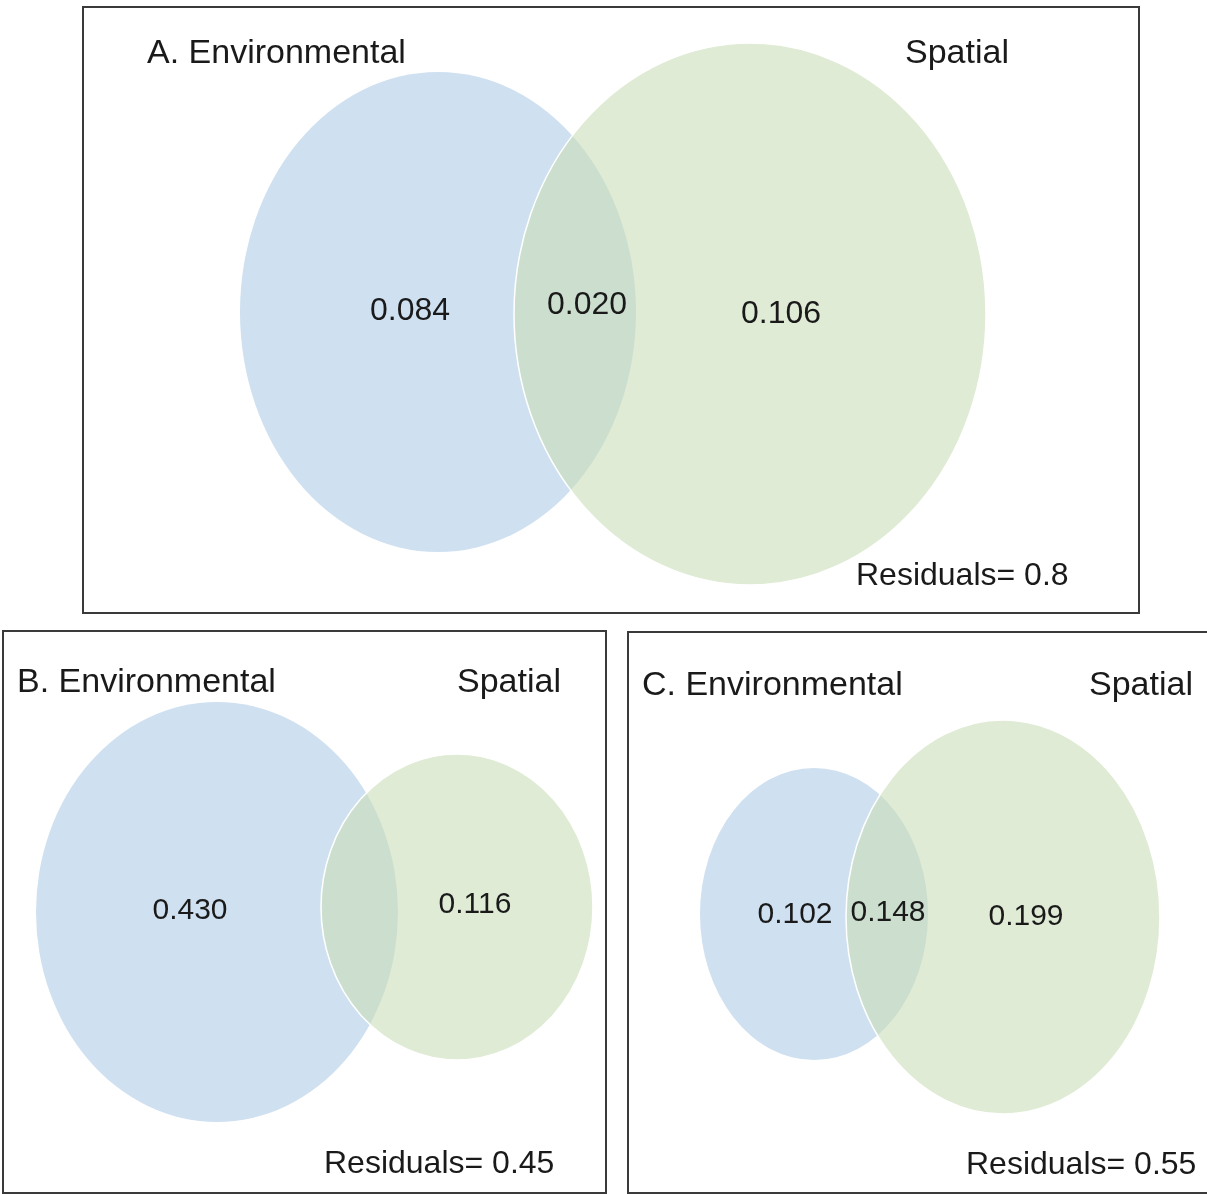 The width and height of the screenshot is (1207, 1194). Describe the element at coordinates (439, 1161) in the screenshot. I see `text: Residuals= 0.45` at that location.